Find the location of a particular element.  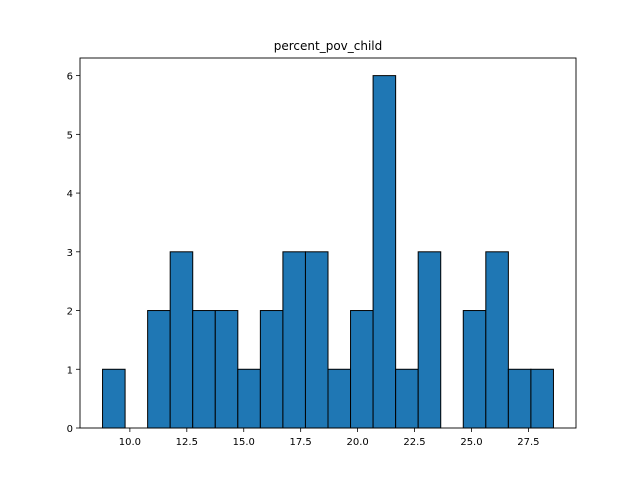

y-tick-label: 4 is located at coordinates (70, 194).